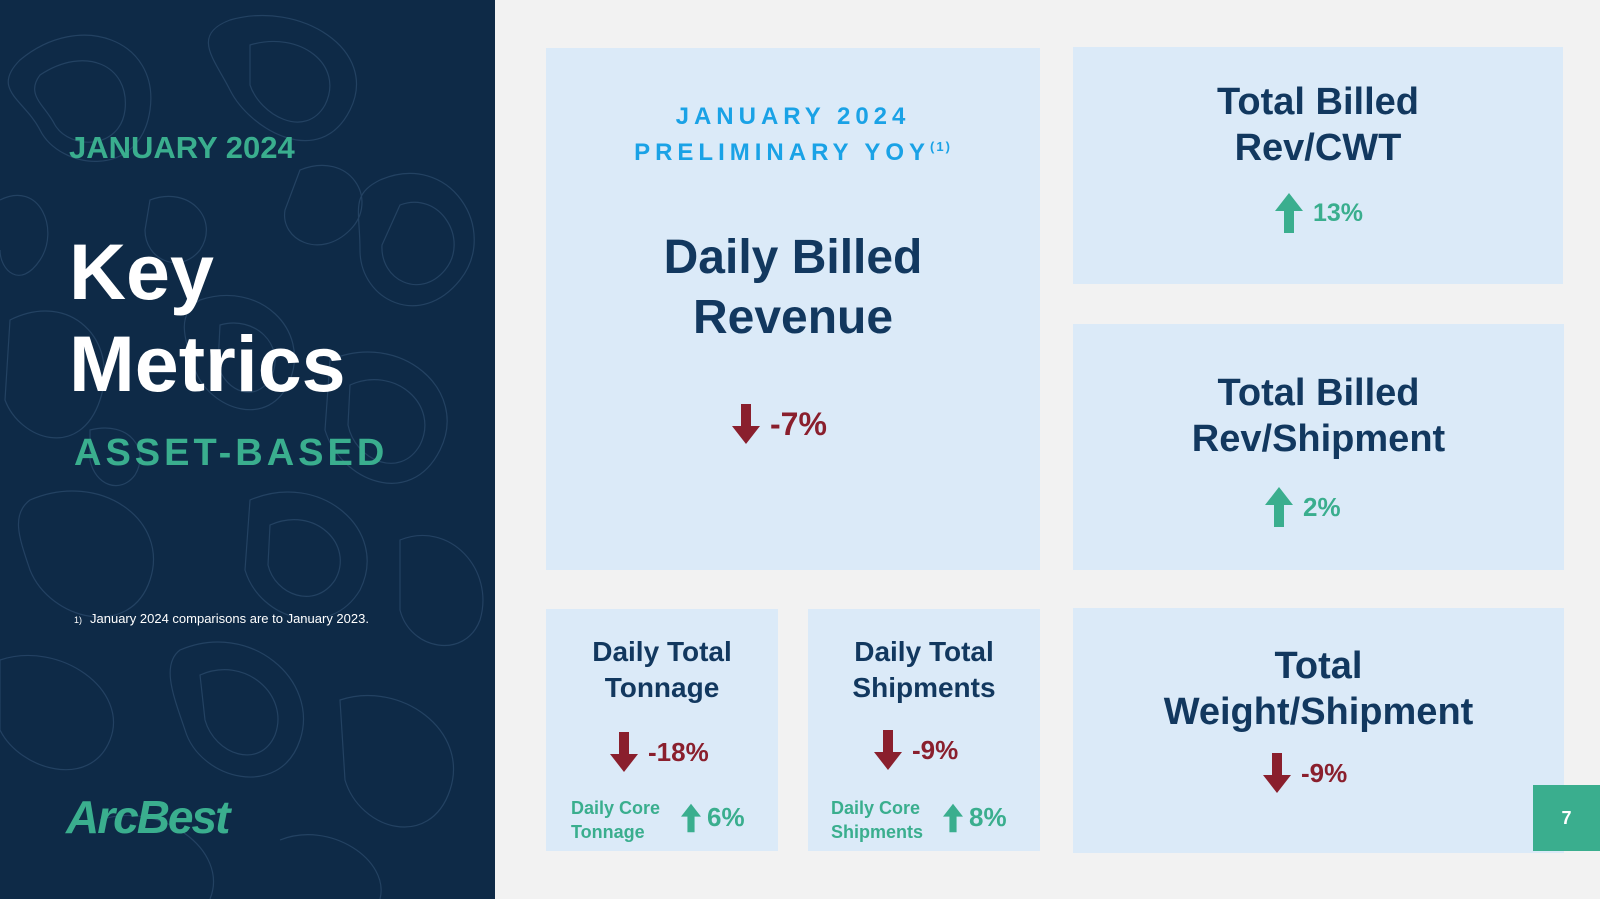 The width and height of the screenshot is (1600, 899). What do you see at coordinates (141, 271) in the screenshot?
I see `title-line-1: Key` at bounding box center [141, 271].